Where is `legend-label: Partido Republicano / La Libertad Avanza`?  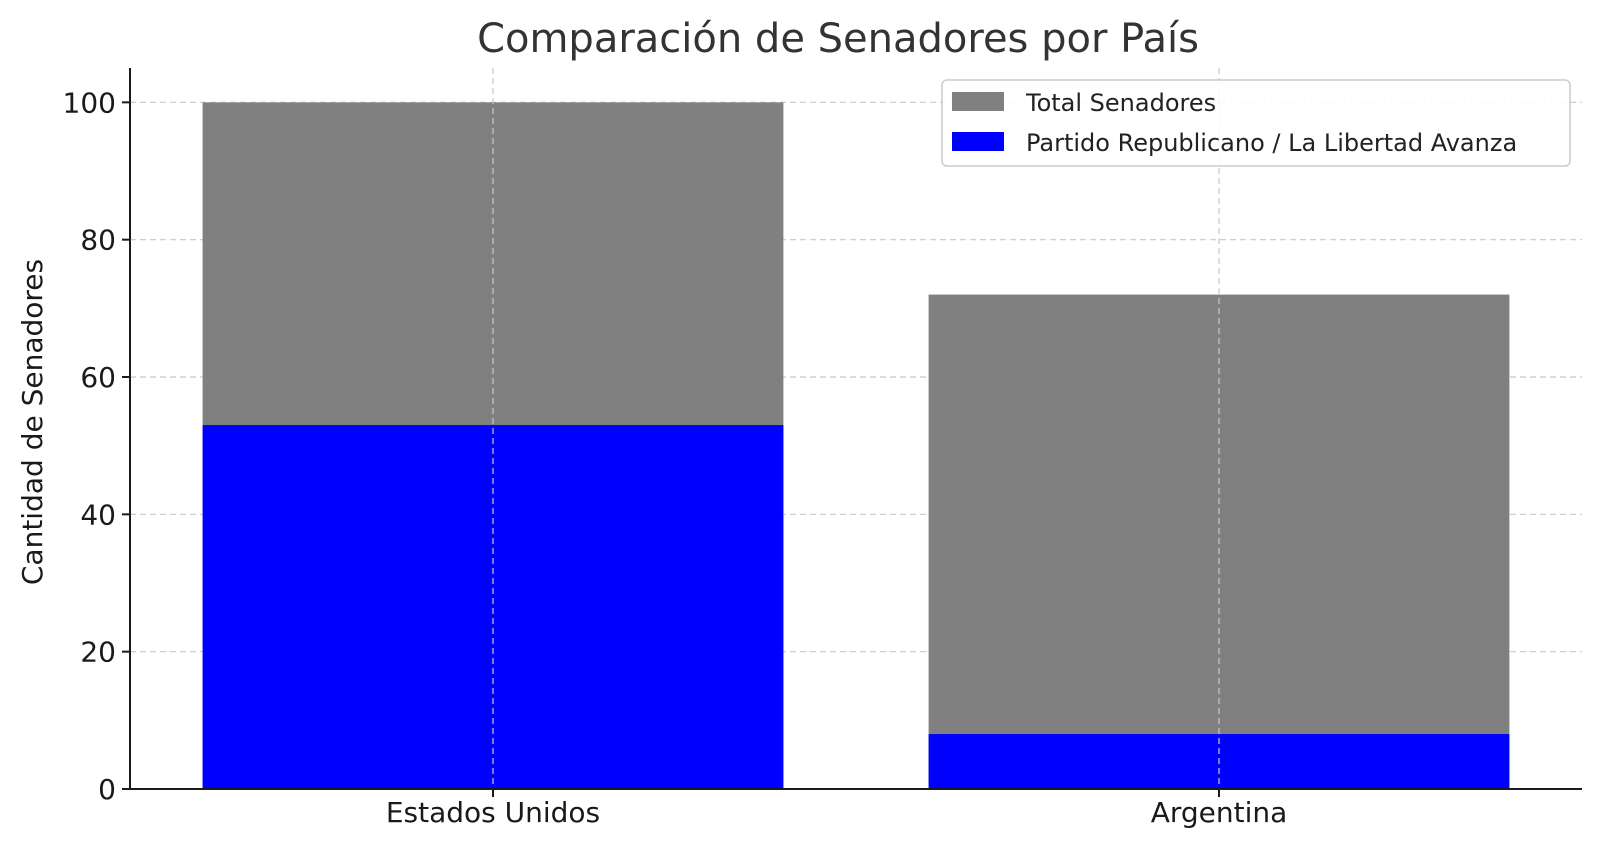
legend-label: Partido Republicano / La Libertad Avanza is located at coordinates (1271, 143).